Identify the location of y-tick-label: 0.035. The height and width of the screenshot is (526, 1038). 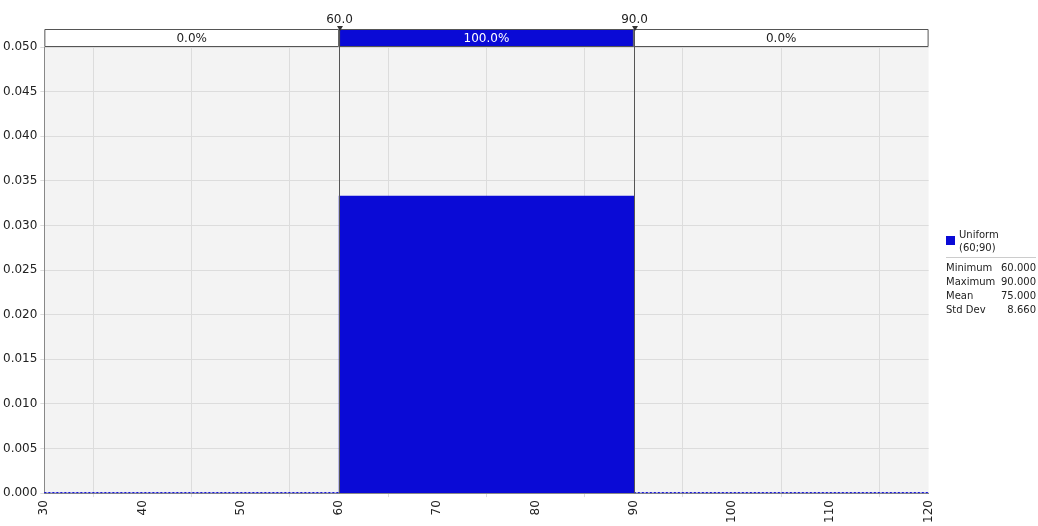
(20, 179).